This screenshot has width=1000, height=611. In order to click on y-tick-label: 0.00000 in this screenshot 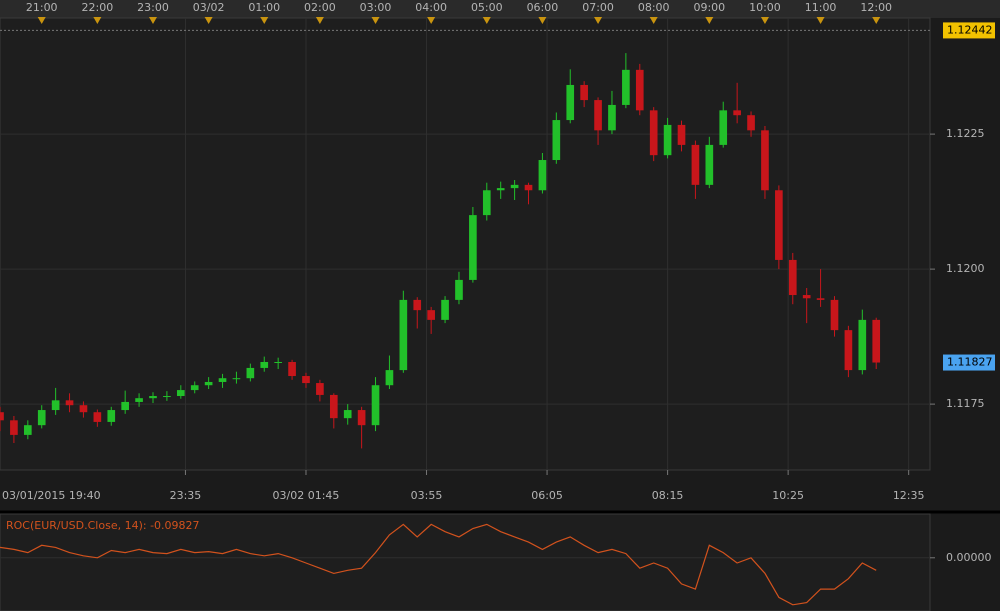, I will do `click(969, 557)`.